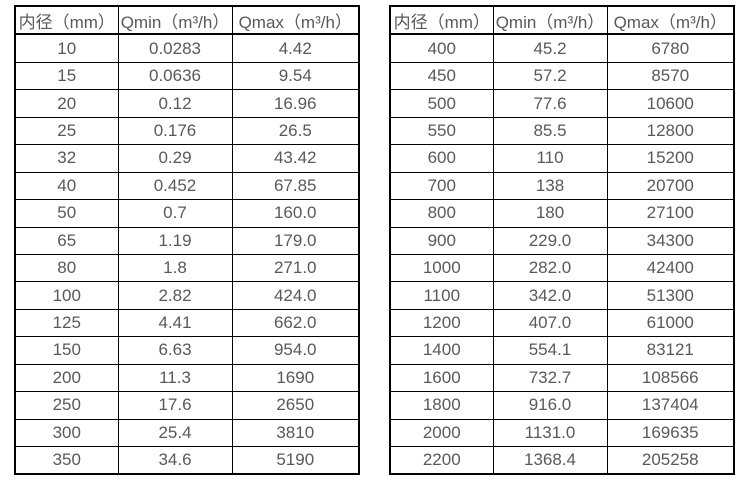 The height and width of the screenshot is (483, 750). I want to click on header-row: 内径（mm） Qmin（m³/h） Qmax（m³/h）, so click(562, 20).